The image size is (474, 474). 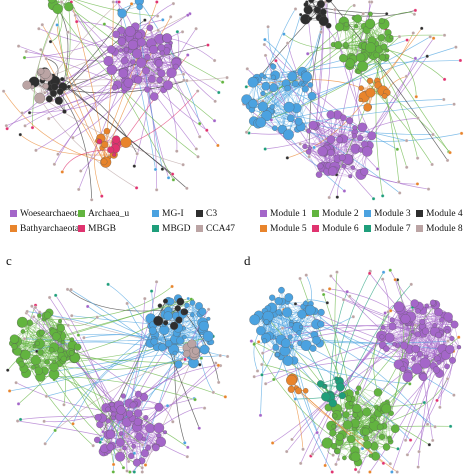 What do you see at coordinates (176, 229) in the screenshot?
I see `legend-label: MBGD` at bounding box center [176, 229].